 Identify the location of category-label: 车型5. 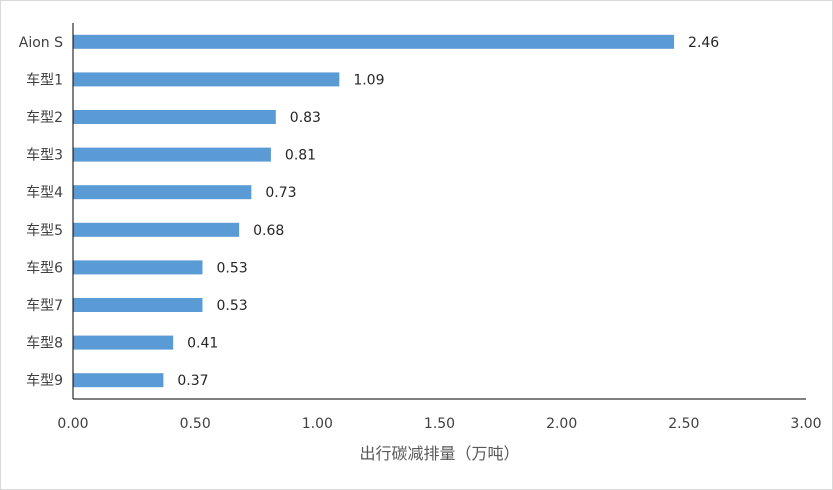
(44, 230).